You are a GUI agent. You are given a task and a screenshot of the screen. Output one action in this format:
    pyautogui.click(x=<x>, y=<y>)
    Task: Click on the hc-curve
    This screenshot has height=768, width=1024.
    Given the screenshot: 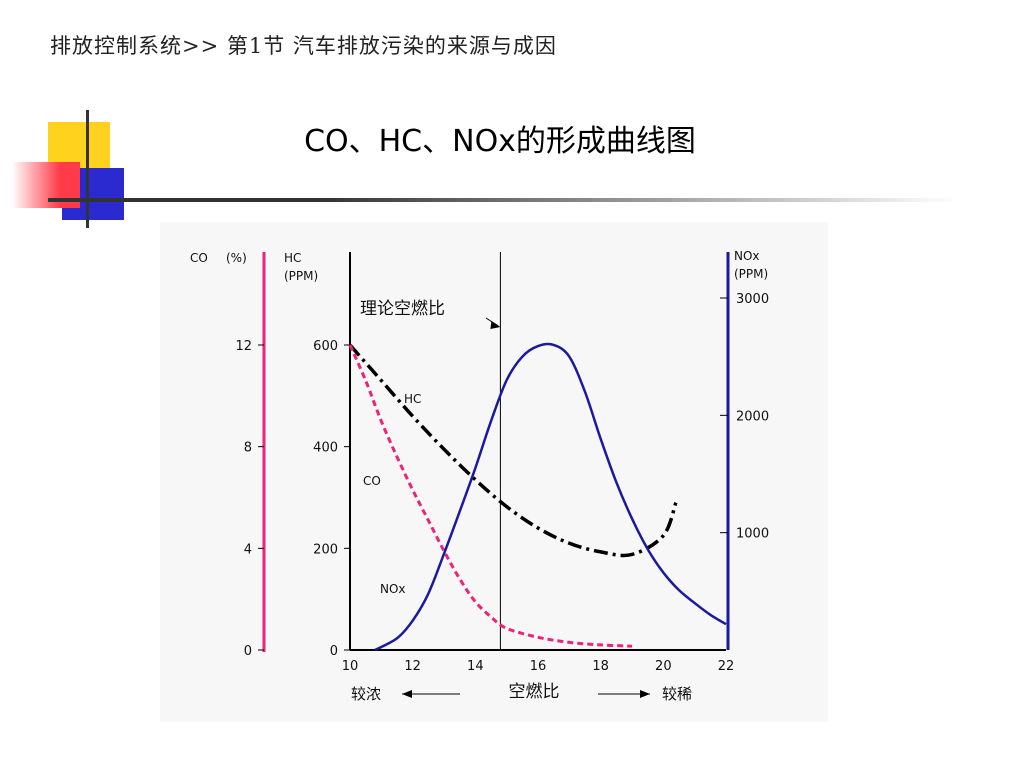 What is the action you would take?
    pyautogui.click(x=513, y=450)
    